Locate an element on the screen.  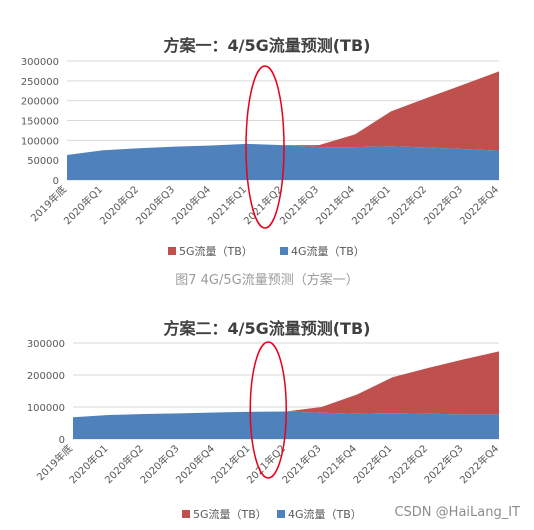
figure-caption: 图7 4G/5G流量预测（方案一） is located at coordinates (267, 280).